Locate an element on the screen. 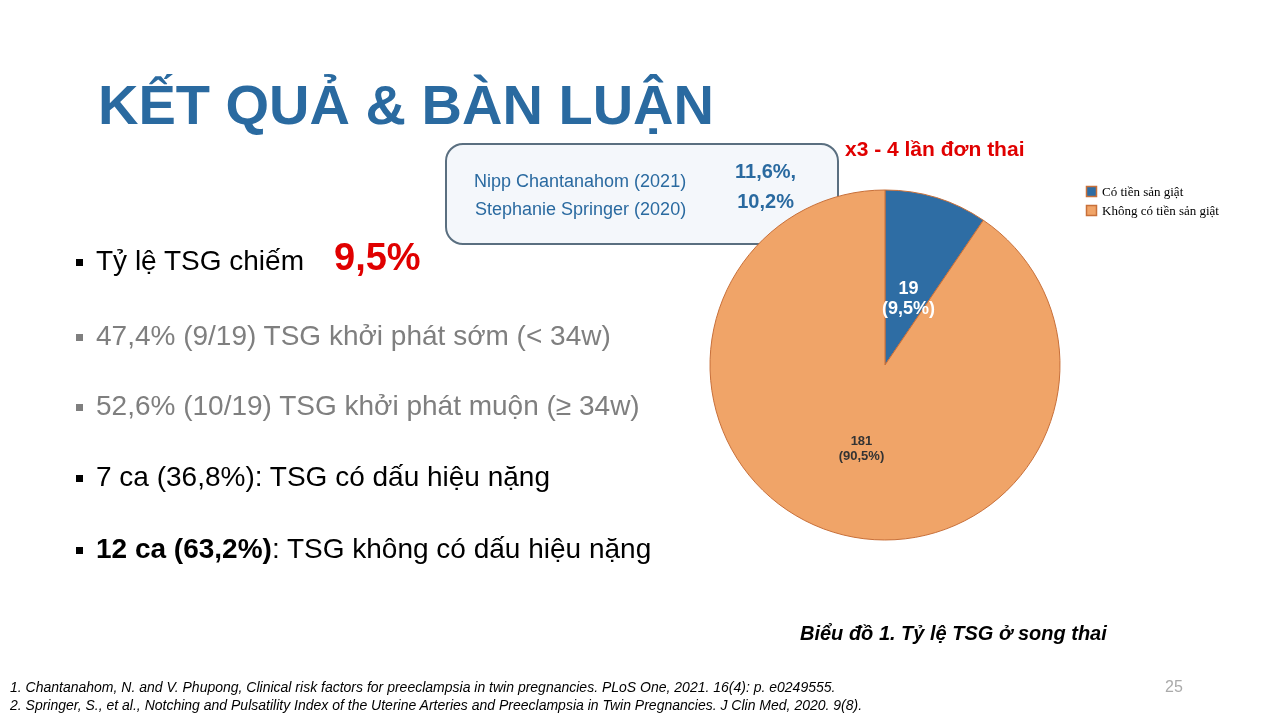  text: 11,6%, 10,2% is located at coordinates (766, 186).